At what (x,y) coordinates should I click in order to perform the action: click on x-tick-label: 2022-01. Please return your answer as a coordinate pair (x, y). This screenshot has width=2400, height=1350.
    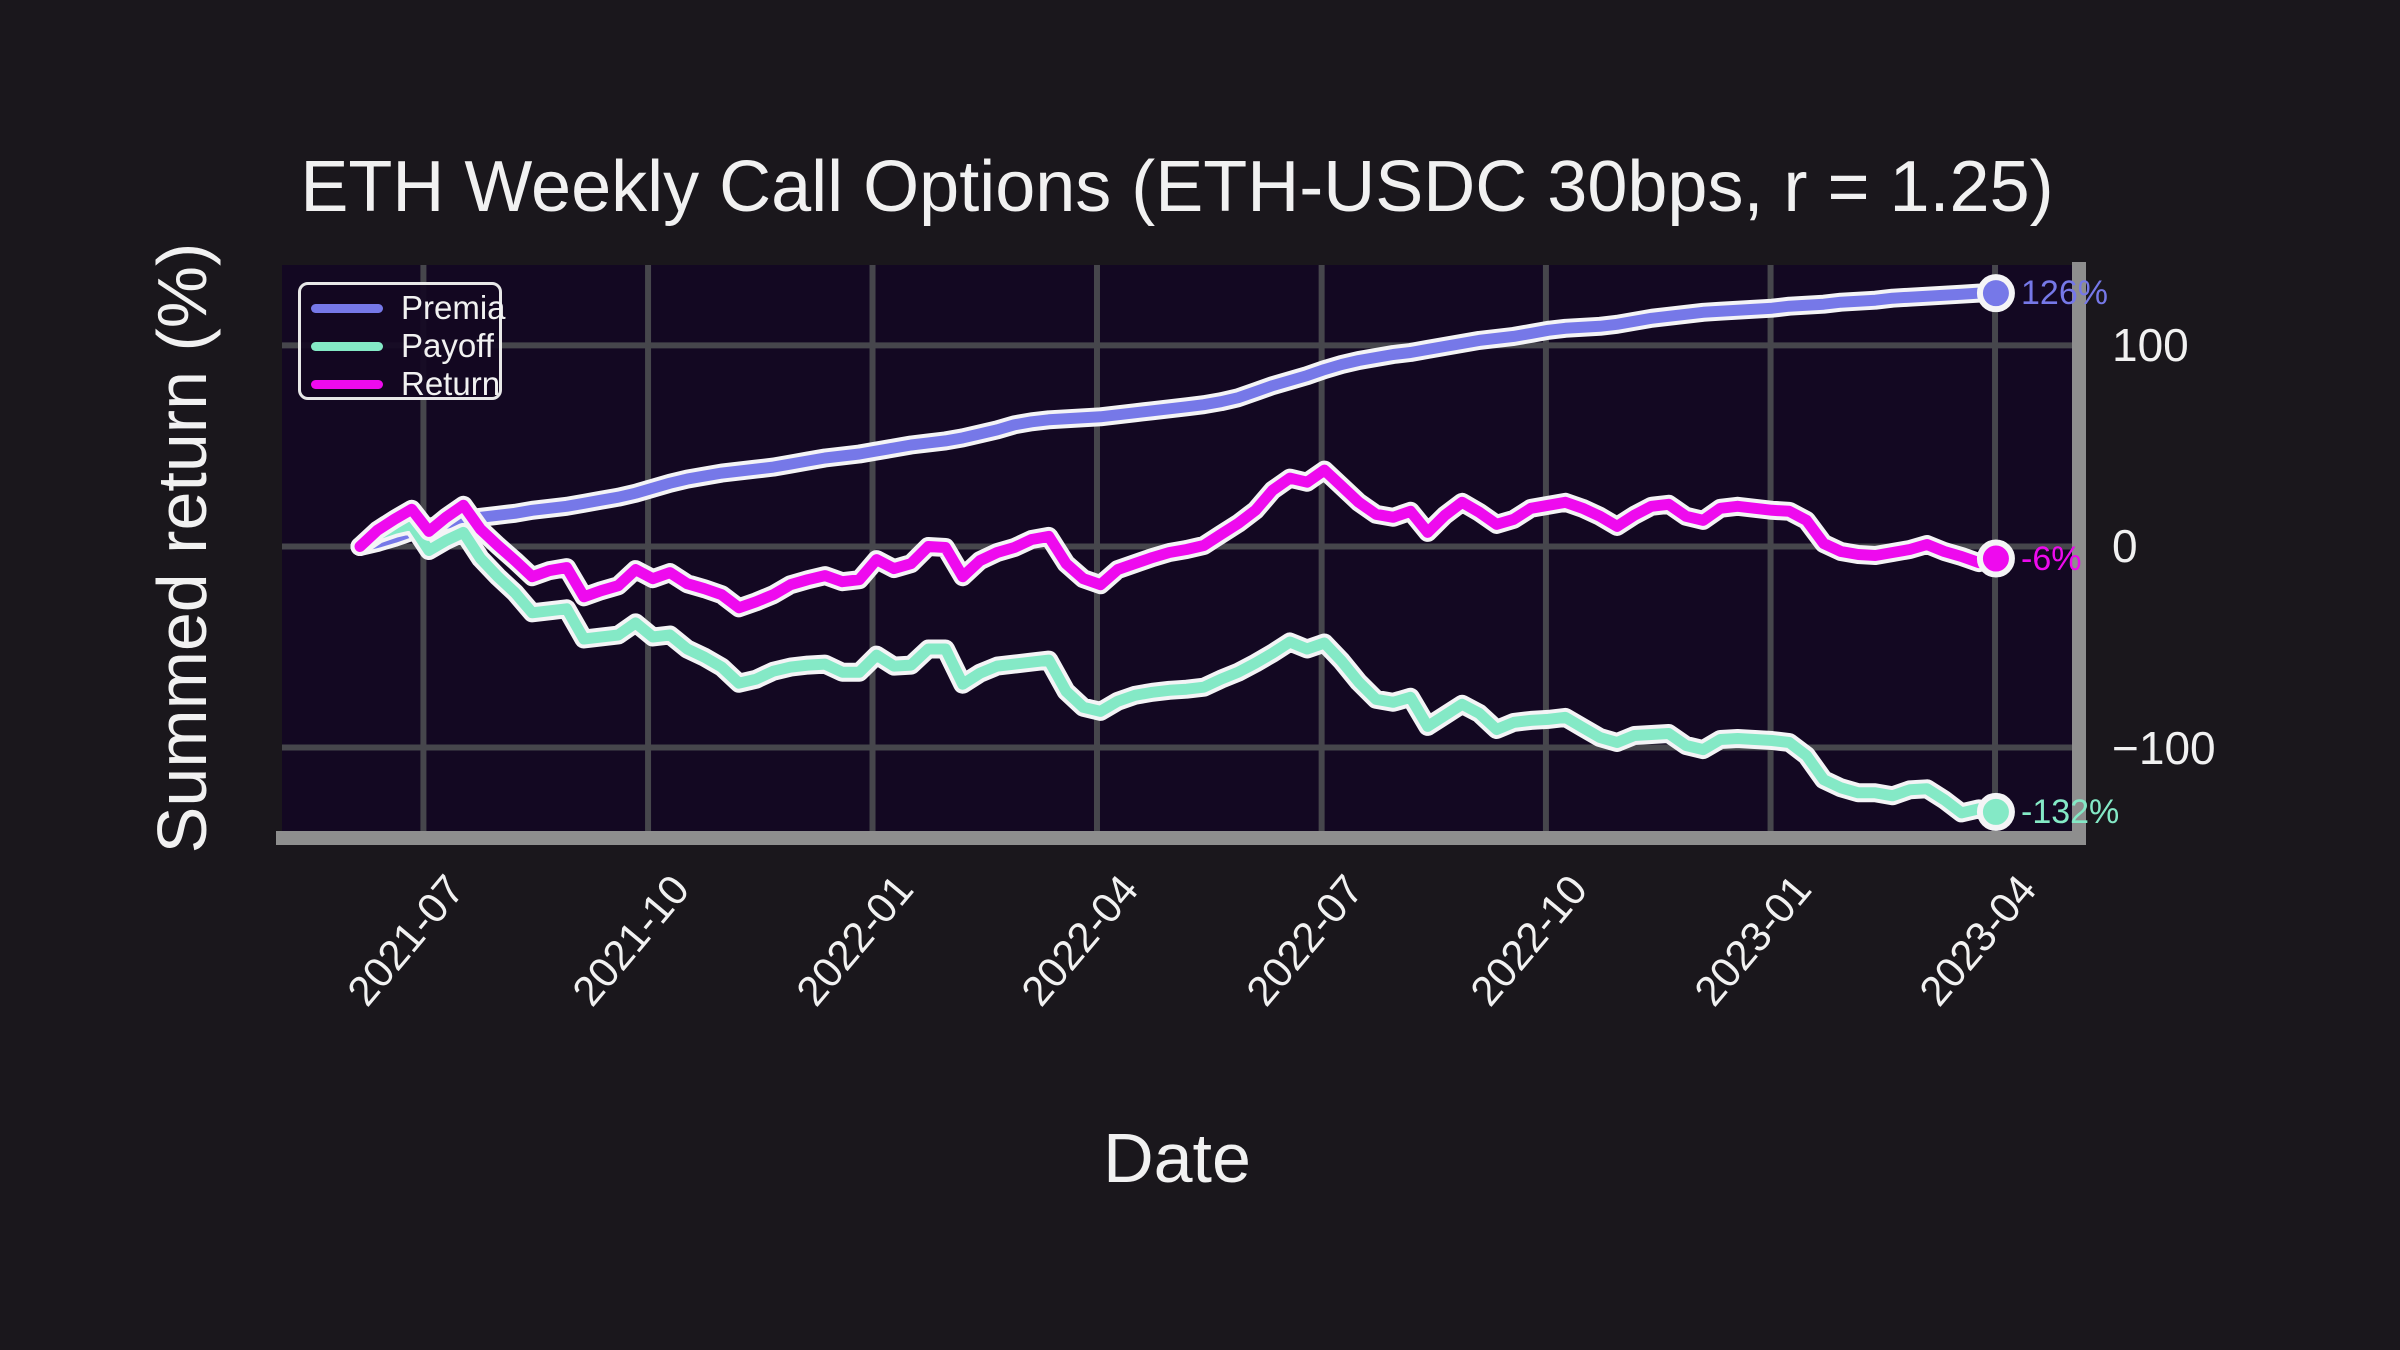
    Looking at the image, I should click on (855, 940).